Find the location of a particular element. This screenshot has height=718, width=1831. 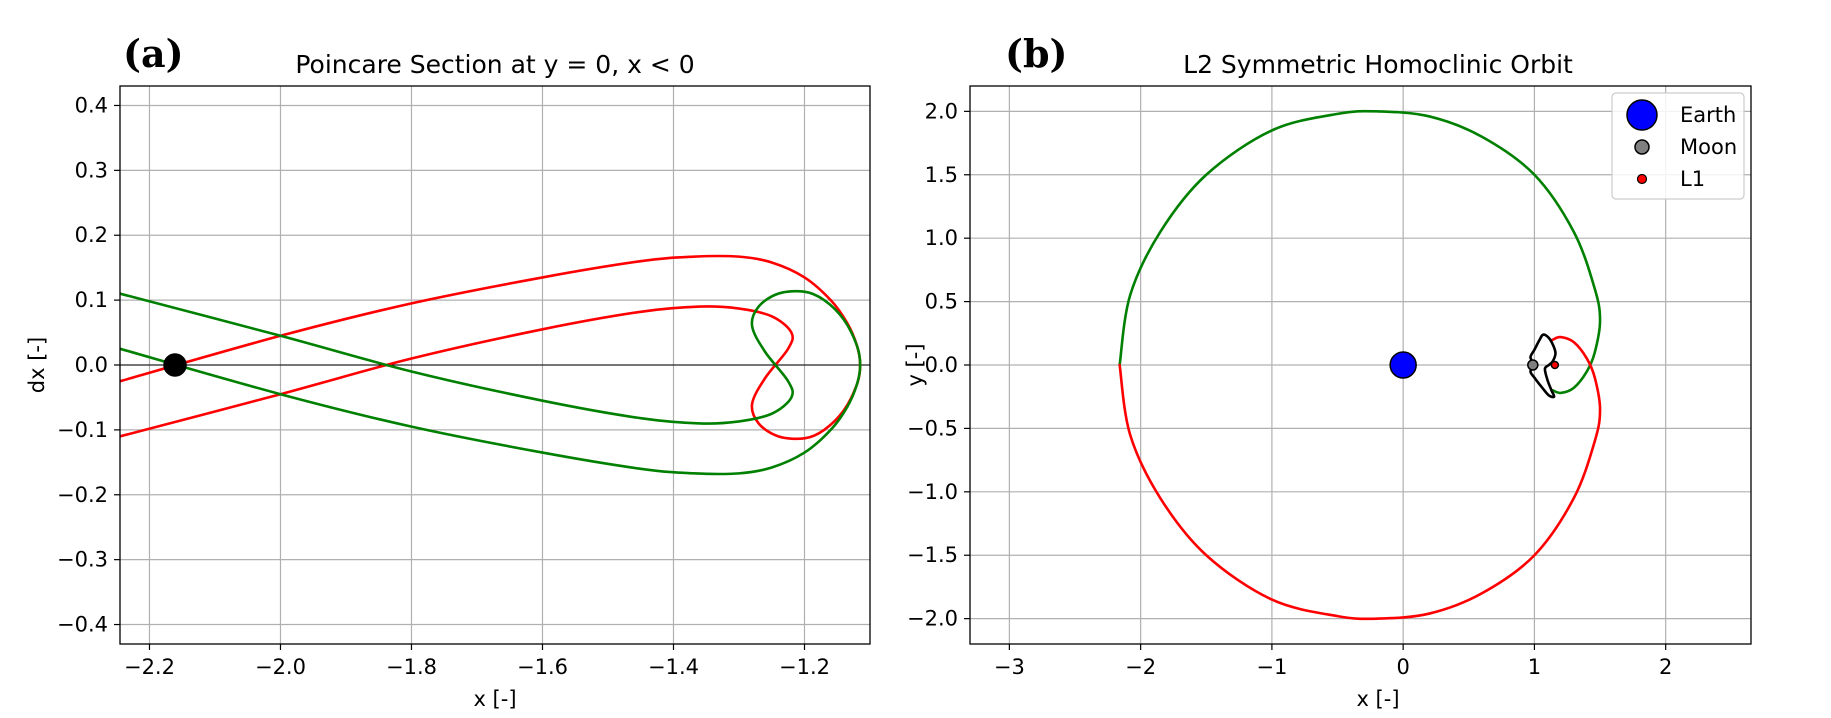

y-tick-label: −0.4 is located at coordinates (82, 625).